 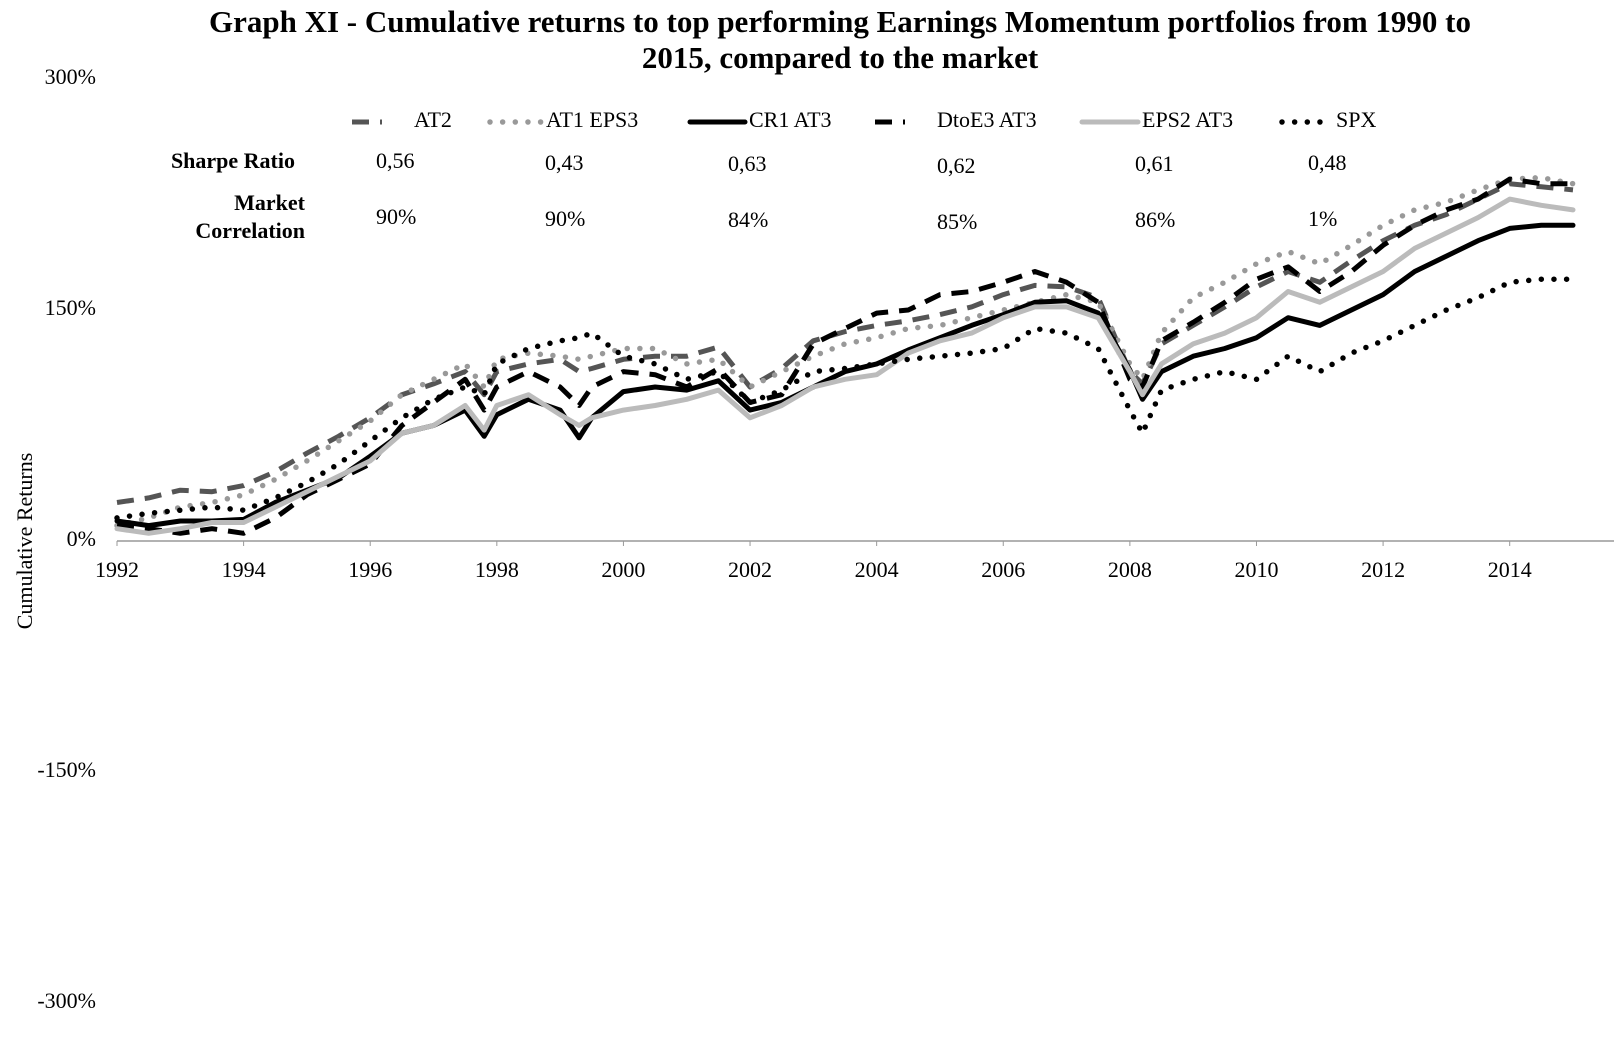 What do you see at coordinates (592, 119) in the screenshot?
I see `legend-label: AT1 EPS3` at bounding box center [592, 119].